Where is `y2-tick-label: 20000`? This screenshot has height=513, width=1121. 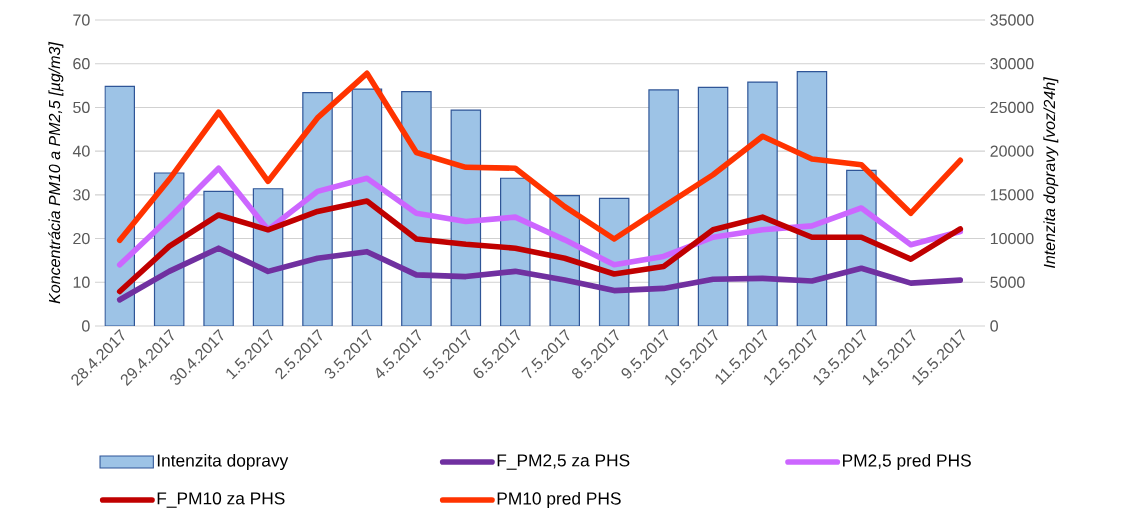
y2-tick-label: 20000 is located at coordinates (1012, 151).